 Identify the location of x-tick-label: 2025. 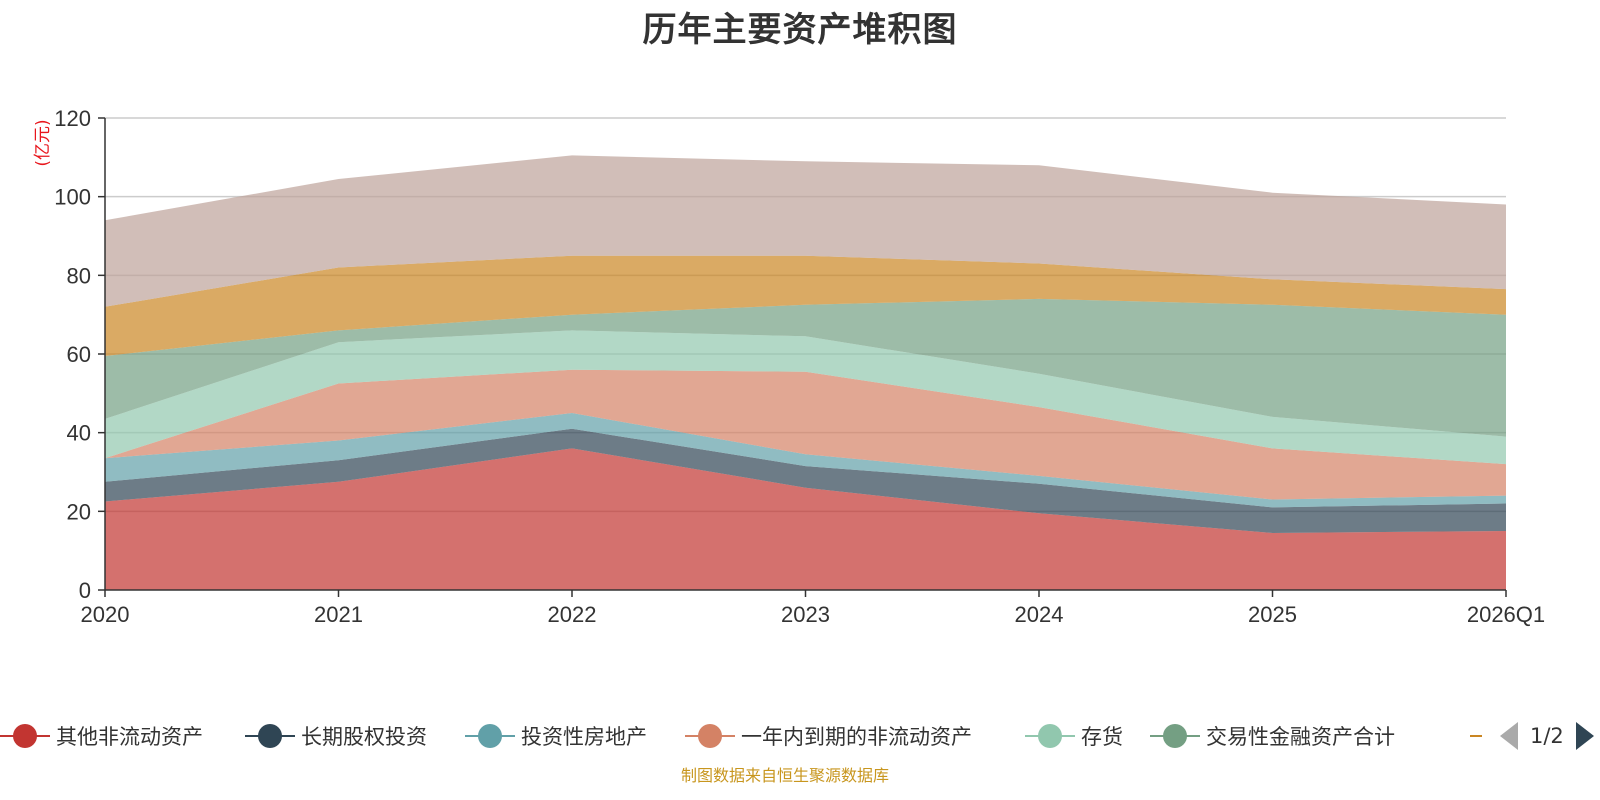
(1272, 614).